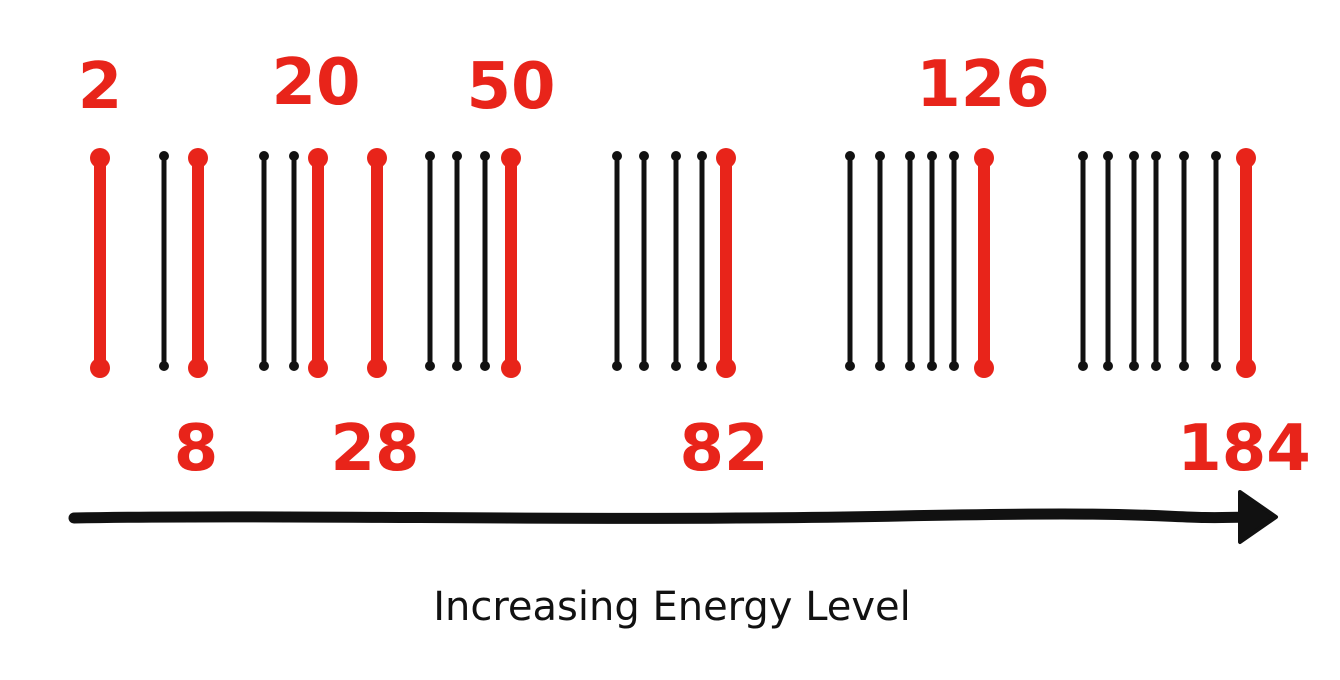 This screenshot has width=1340, height=680. I want to click on magic-number-28: 28, so click(374, 449).